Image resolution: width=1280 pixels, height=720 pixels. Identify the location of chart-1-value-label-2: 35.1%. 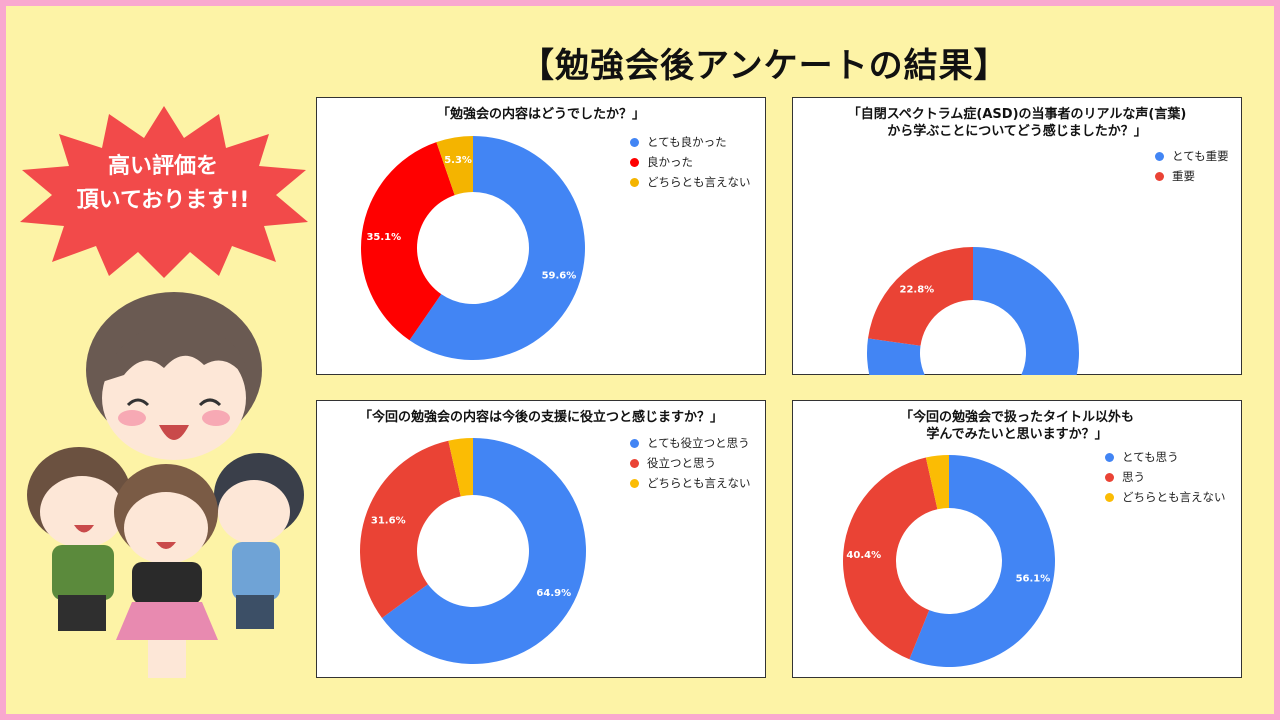
(383, 237).